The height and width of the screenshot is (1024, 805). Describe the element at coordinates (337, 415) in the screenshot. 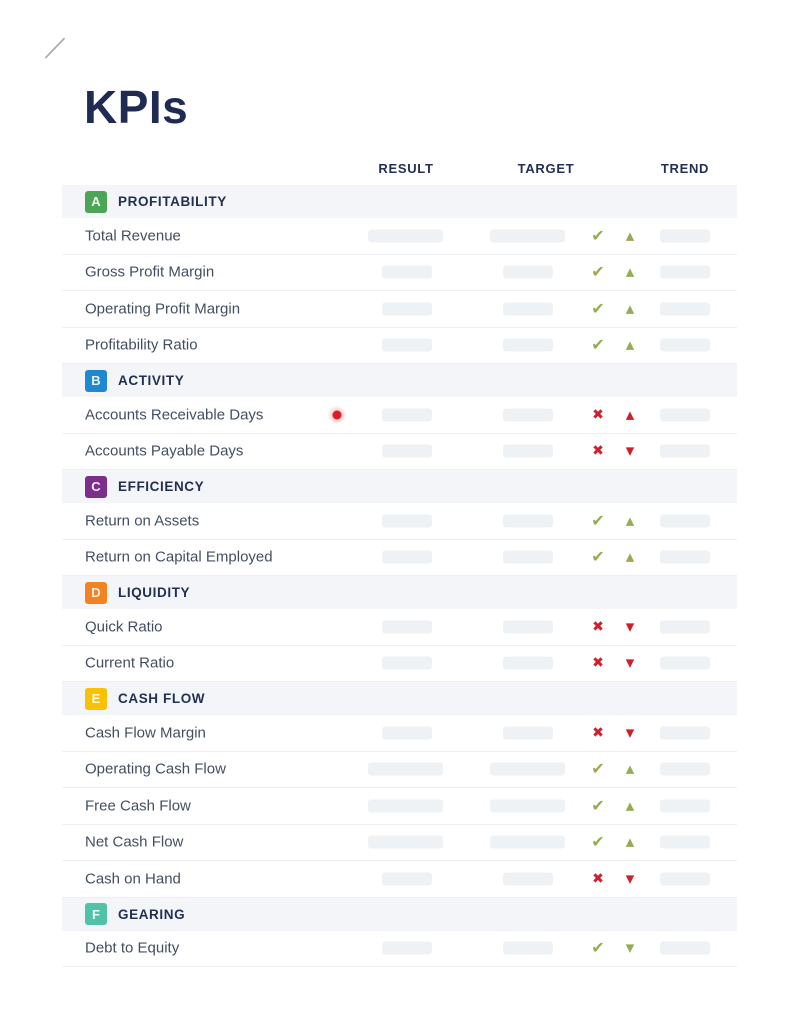

I see `alert-dot-icon` at that location.